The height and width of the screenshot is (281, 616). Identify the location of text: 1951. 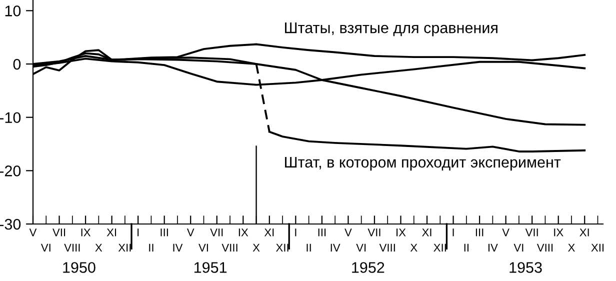
(210, 267).